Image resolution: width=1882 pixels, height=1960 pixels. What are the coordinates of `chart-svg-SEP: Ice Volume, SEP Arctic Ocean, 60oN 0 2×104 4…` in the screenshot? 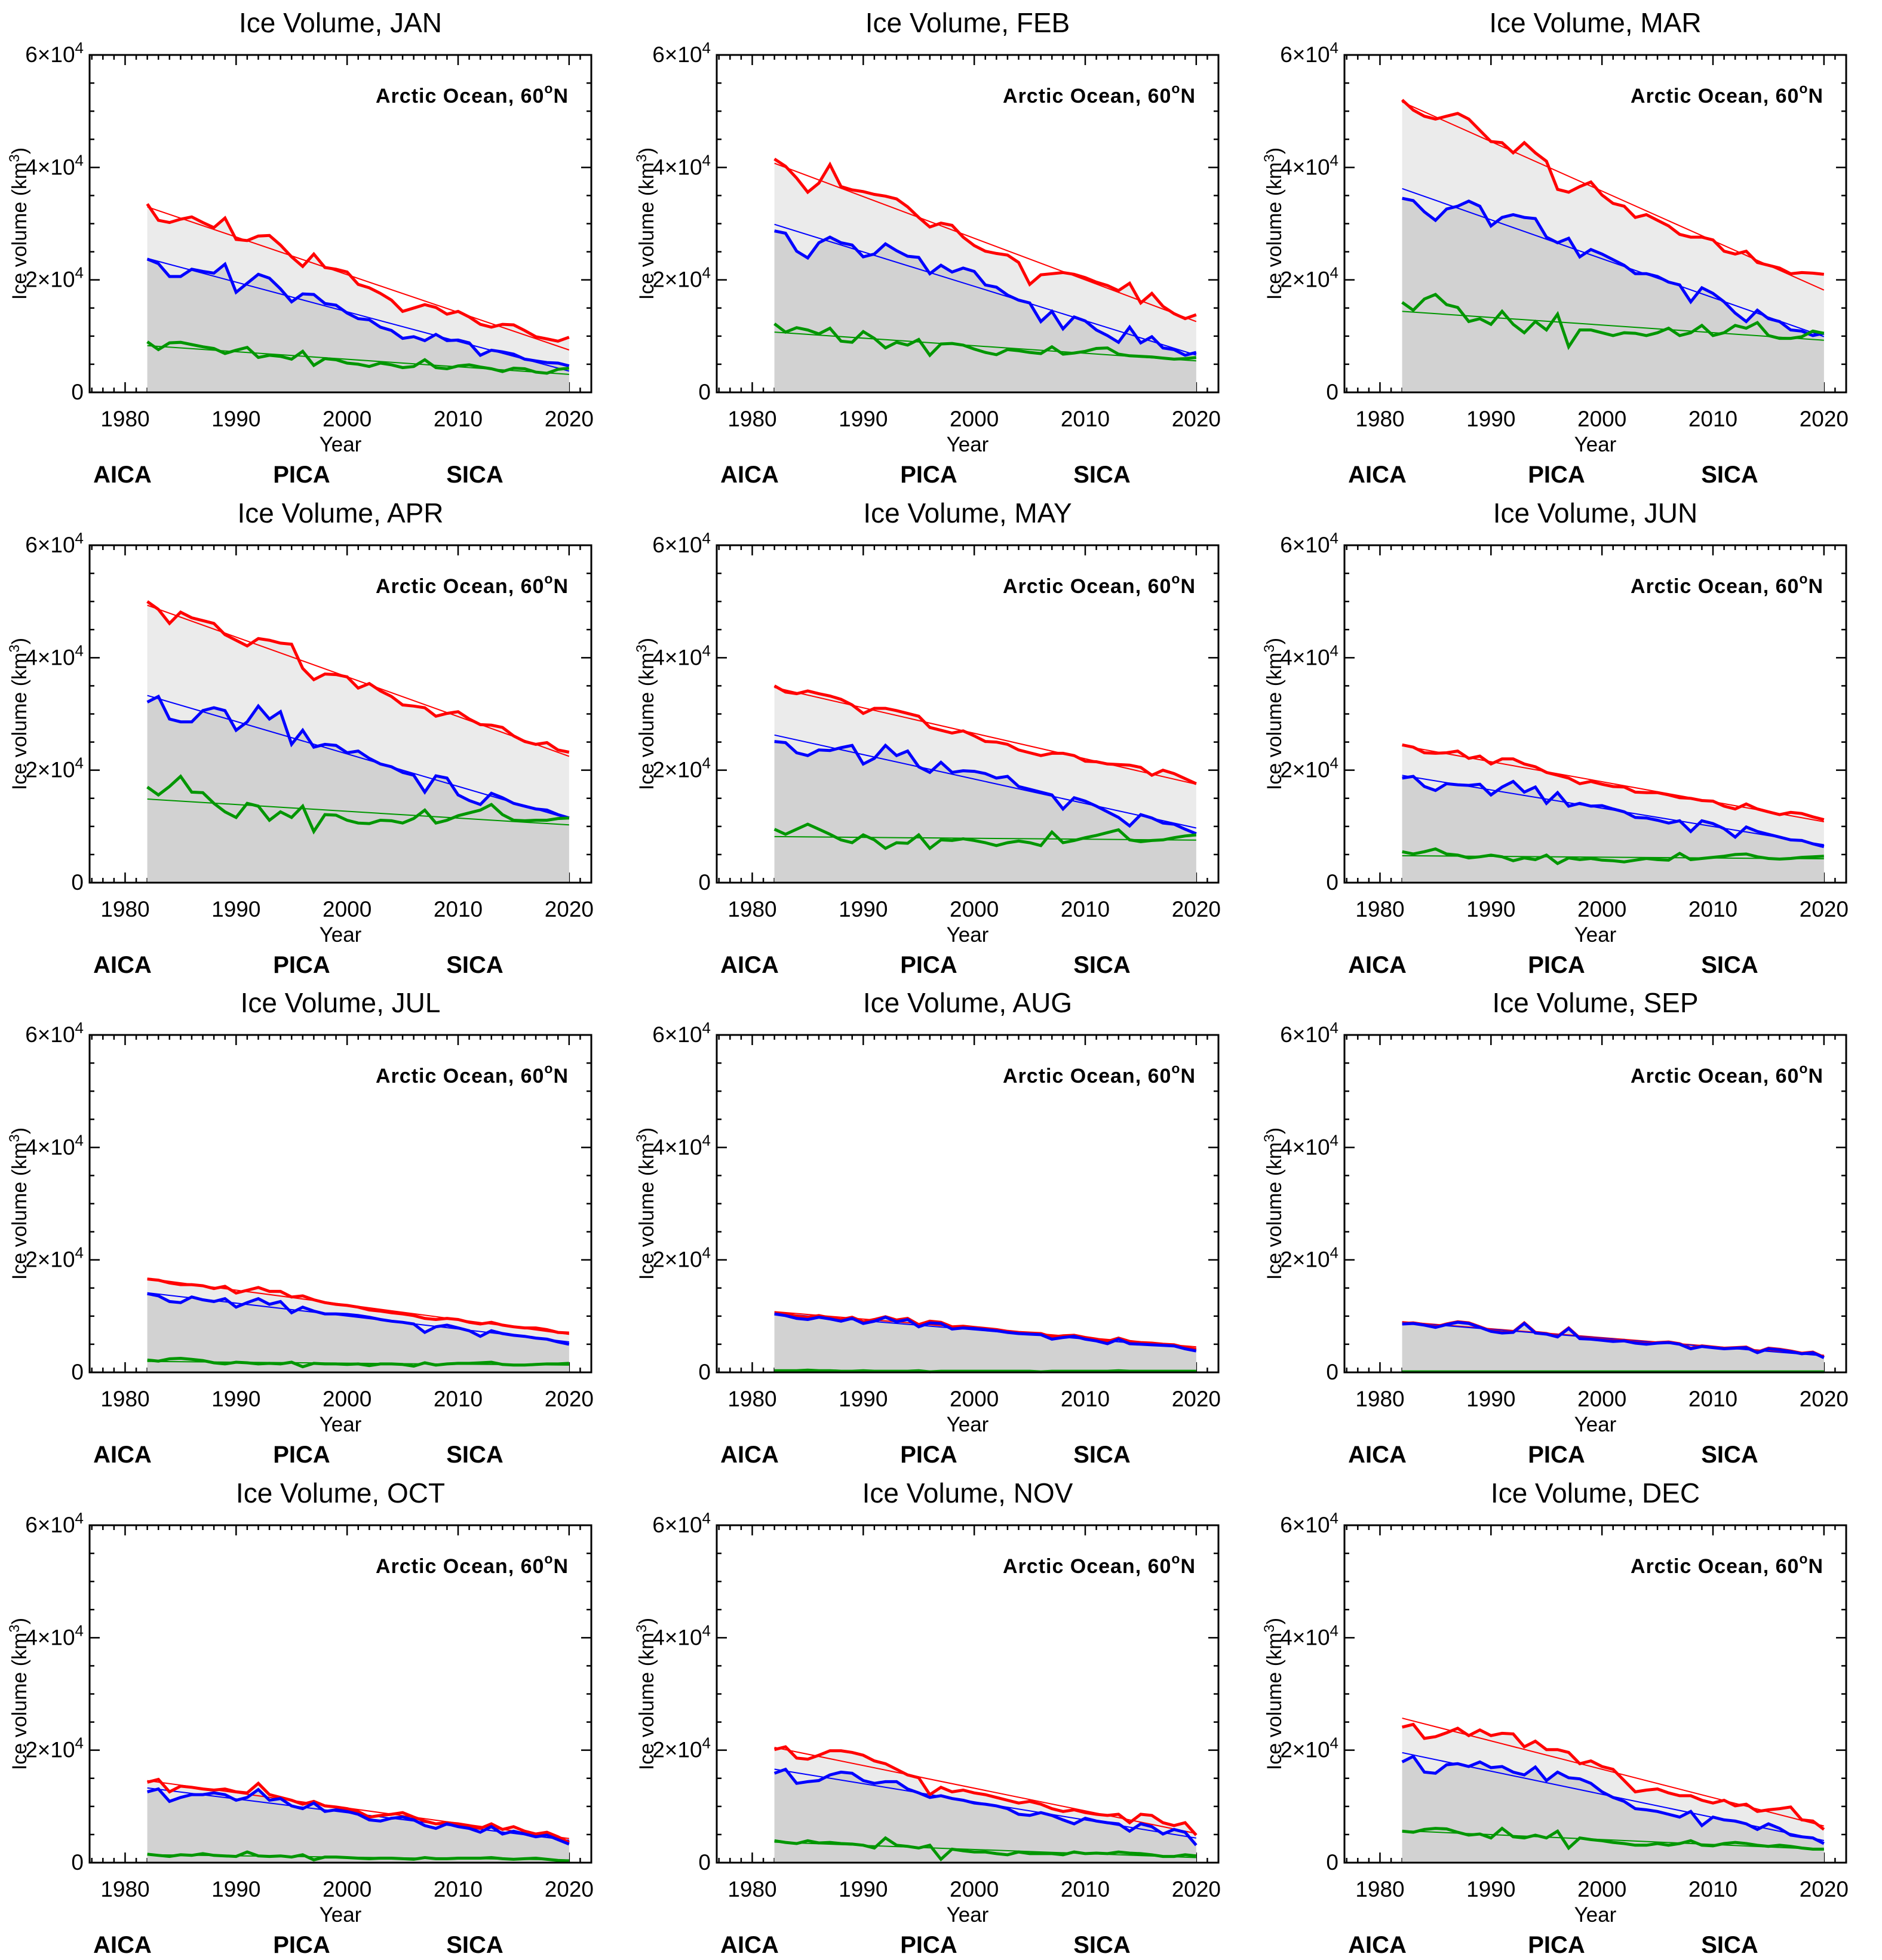 It's located at (1555, 1227).